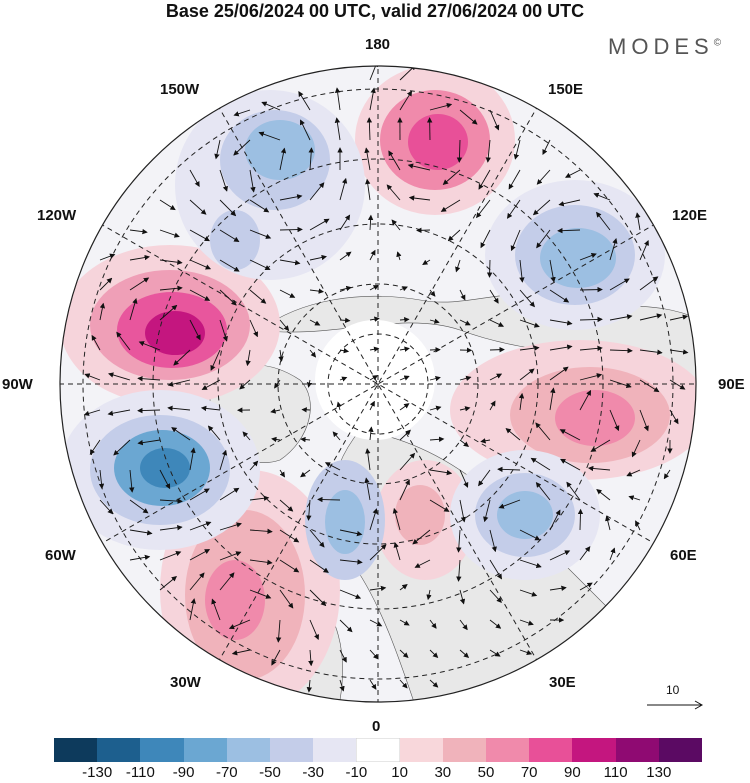 This screenshot has width=750, height=783. What do you see at coordinates (661, 46) in the screenshot?
I see `brand-name: MODES` at bounding box center [661, 46].